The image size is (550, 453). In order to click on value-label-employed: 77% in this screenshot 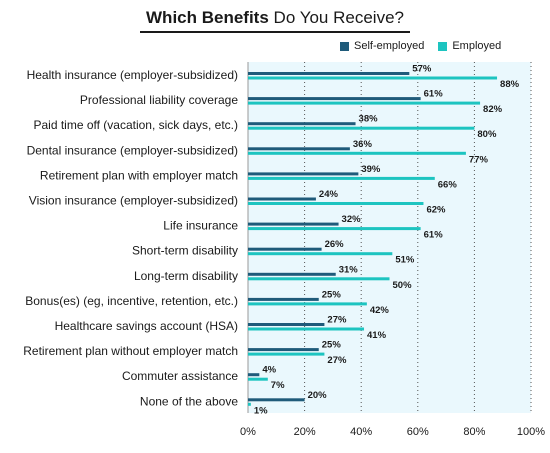, I will do `click(479, 159)`.